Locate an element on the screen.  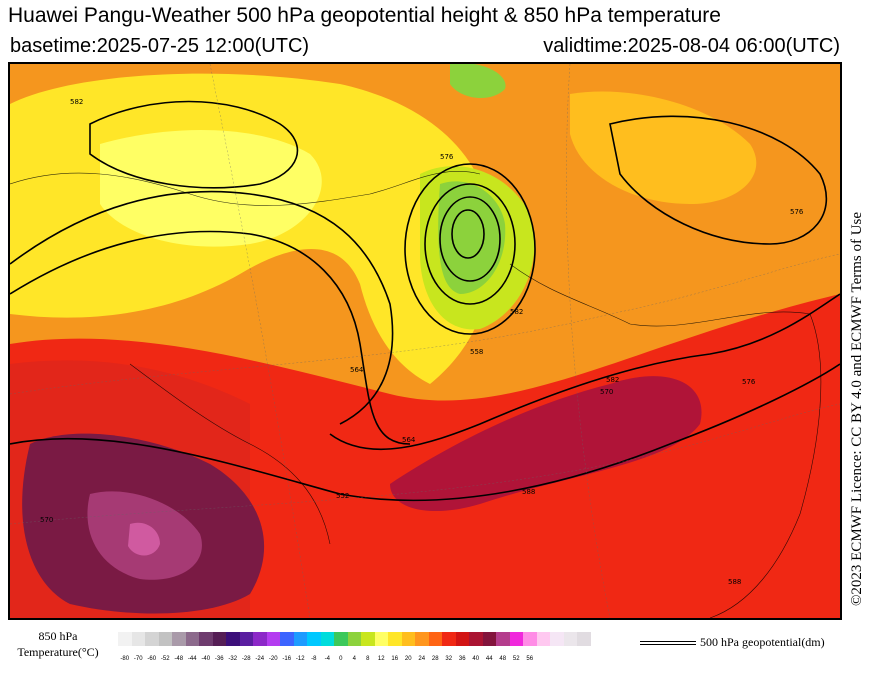
colorbar-tick-label: -8 is located at coordinates (314, 659).